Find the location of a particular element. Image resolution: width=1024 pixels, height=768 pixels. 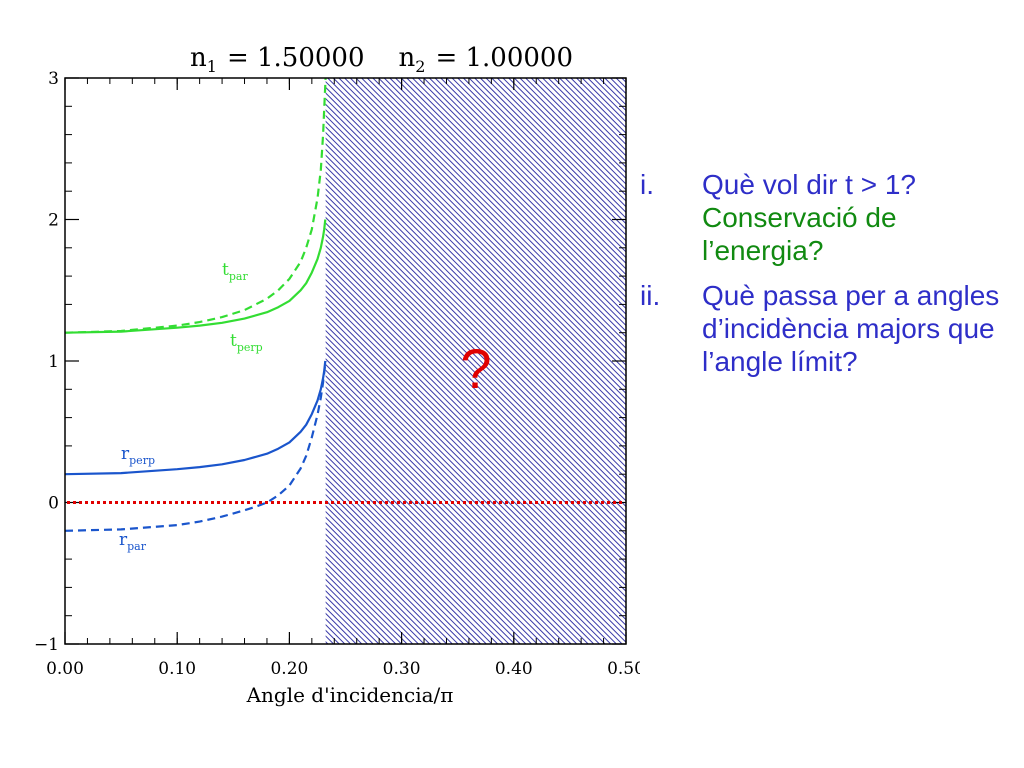

n1-subscript: 1 is located at coordinates (212, 66).